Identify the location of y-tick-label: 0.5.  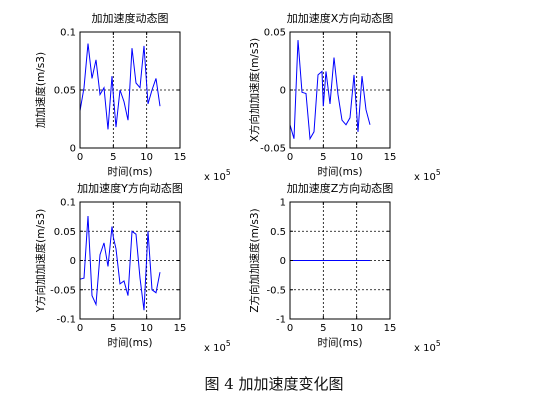
(278, 232).